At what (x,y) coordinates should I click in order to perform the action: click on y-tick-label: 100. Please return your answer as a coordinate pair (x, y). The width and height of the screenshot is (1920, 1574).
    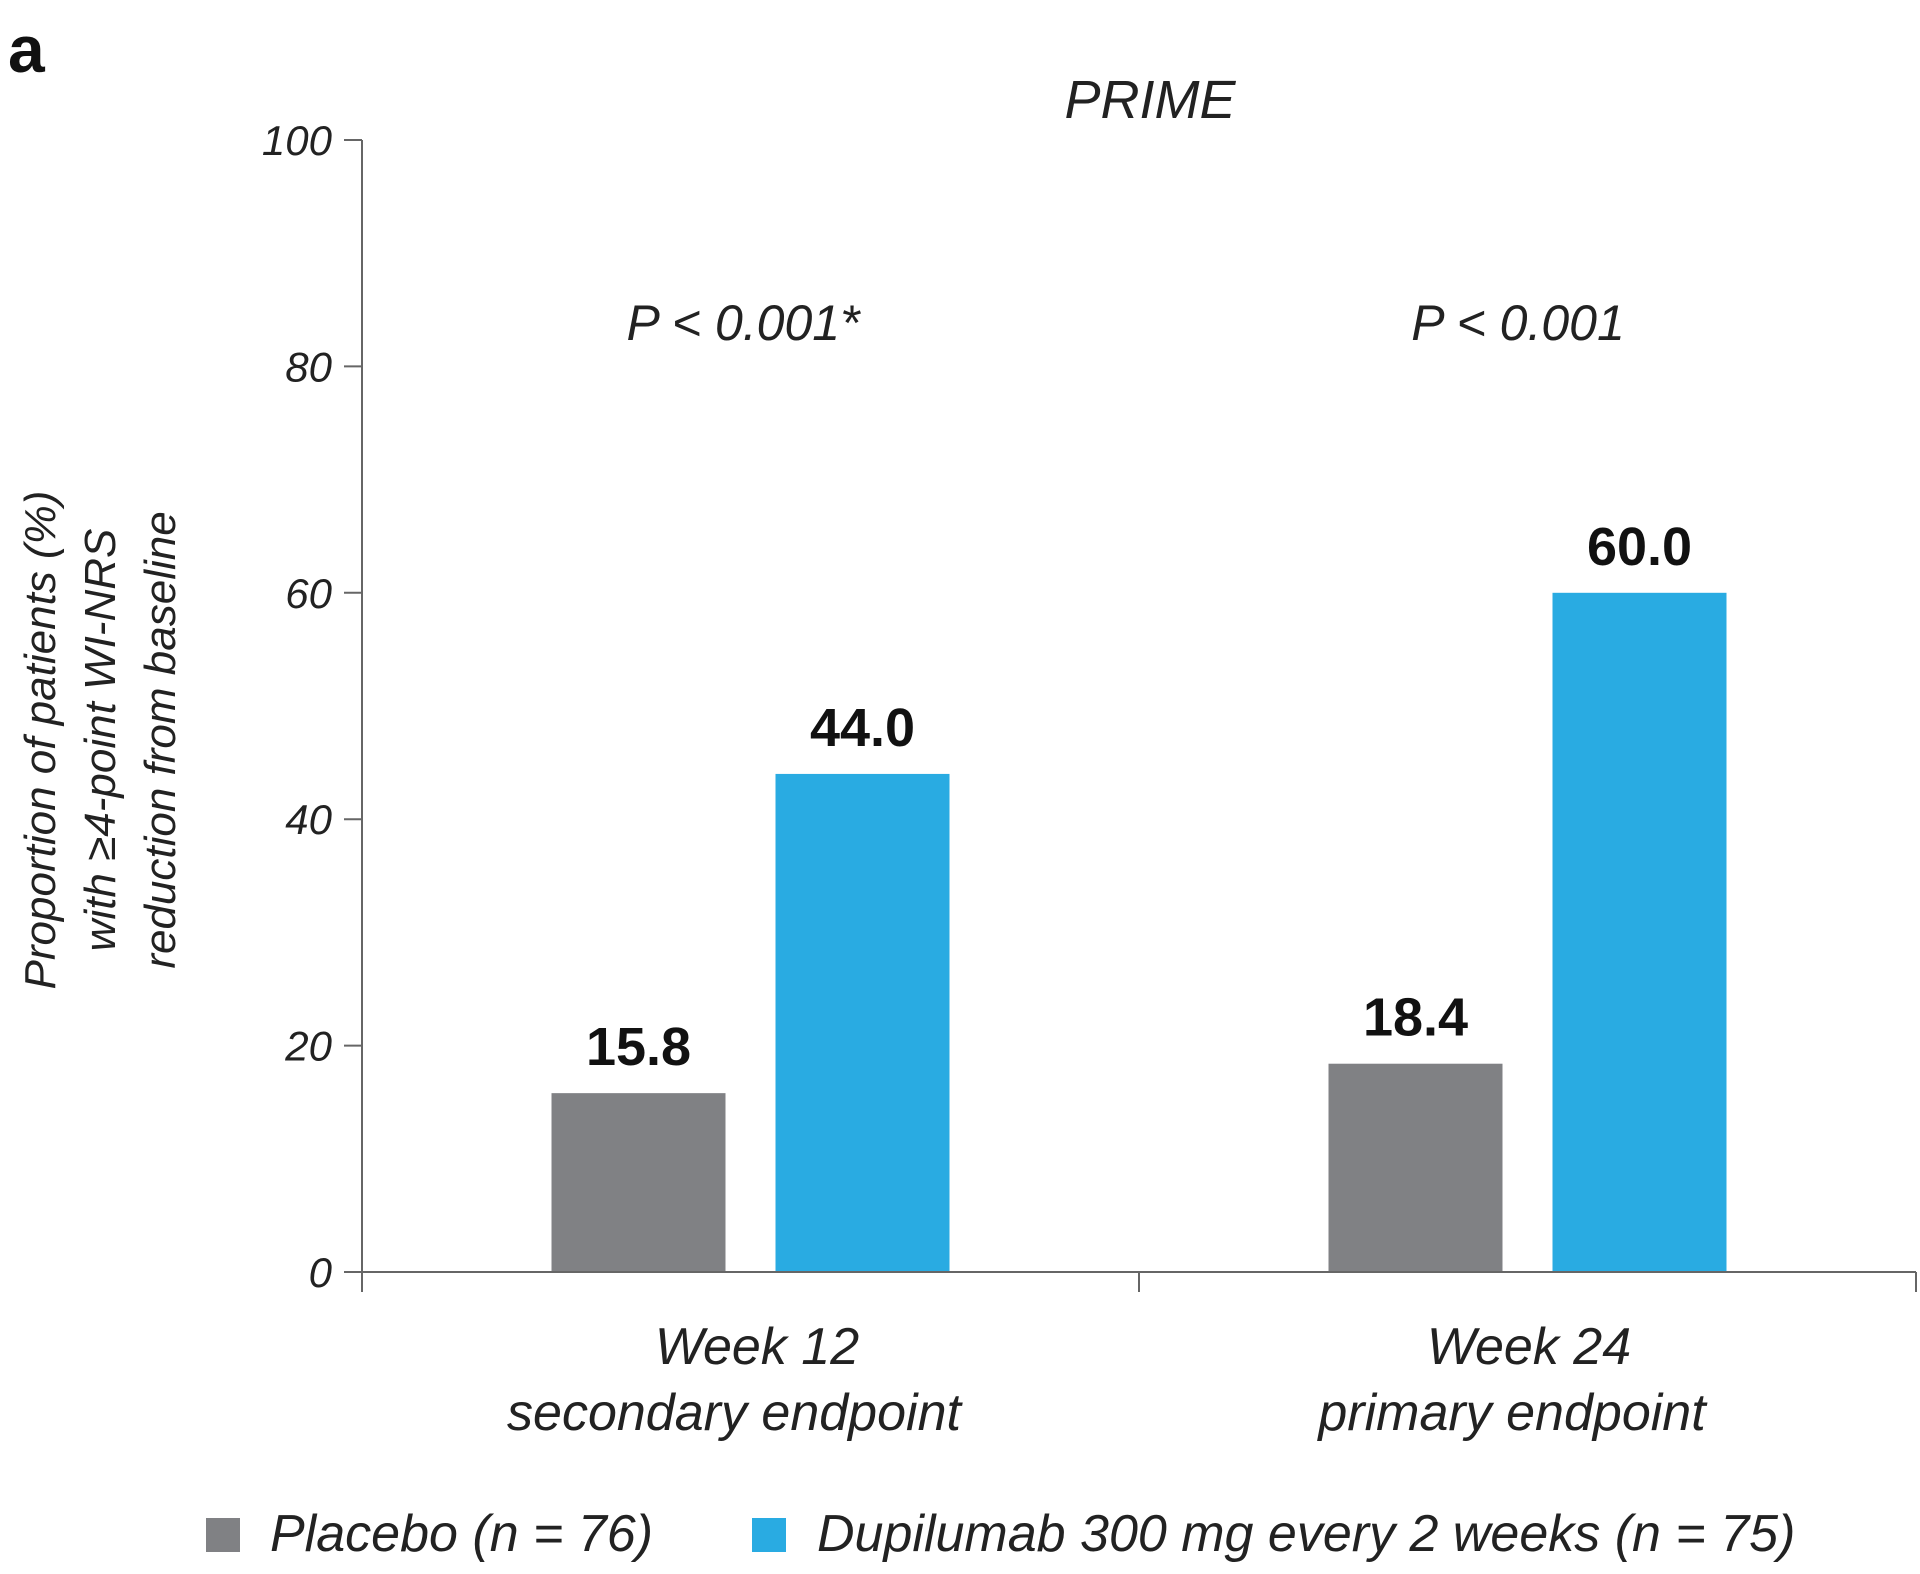
    Looking at the image, I should click on (297, 140).